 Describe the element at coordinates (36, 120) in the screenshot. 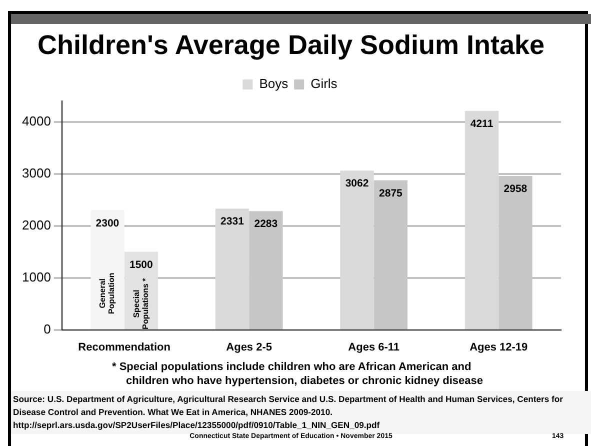

I see `y-tick-label: 4000` at that location.